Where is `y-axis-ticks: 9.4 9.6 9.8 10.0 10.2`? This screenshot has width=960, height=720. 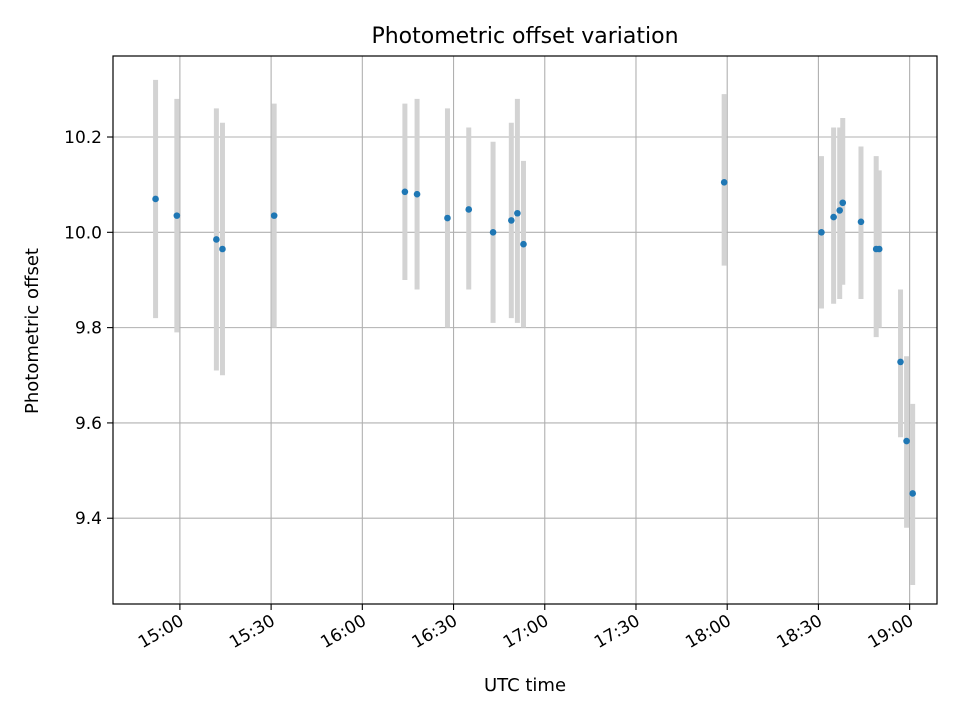 y-axis-ticks: 9.4 9.6 9.8 10.0 10.2 is located at coordinates (88, 328).